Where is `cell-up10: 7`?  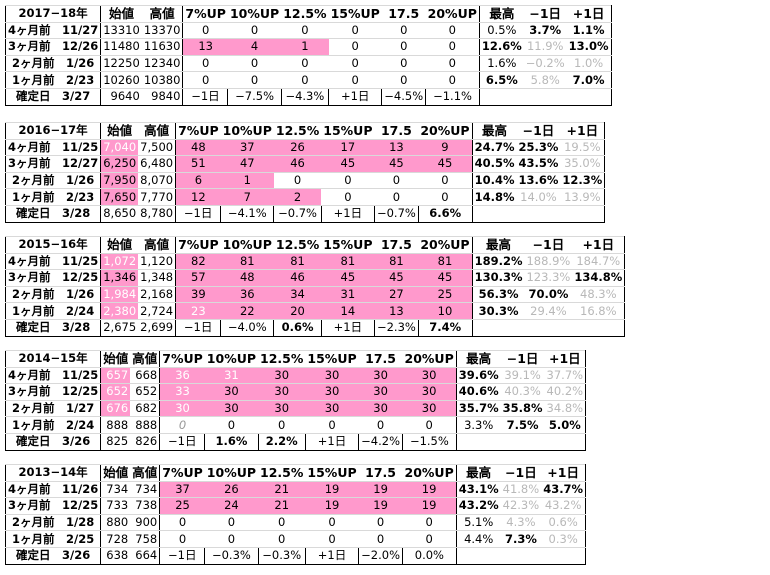 cell-up10: 7 is located at coordinates (247, 197).